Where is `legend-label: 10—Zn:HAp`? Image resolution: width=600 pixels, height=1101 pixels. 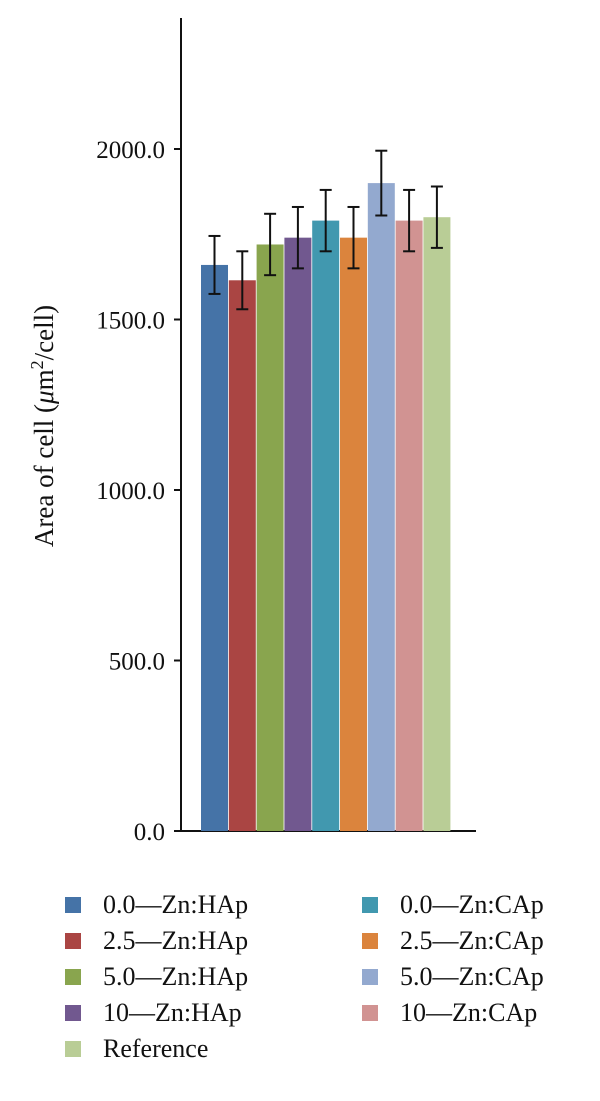
legend-label: 10—Zn:HAp is located at coordinates (172, 1012).